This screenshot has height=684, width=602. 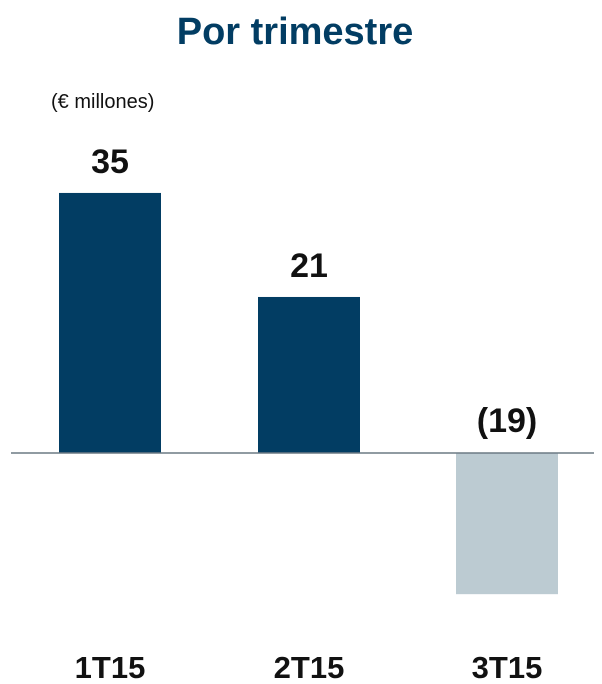 What do you see at coordinates (309, 374) in the screenshot?
I see `bar-2t15` at bounding box center [309, 374].